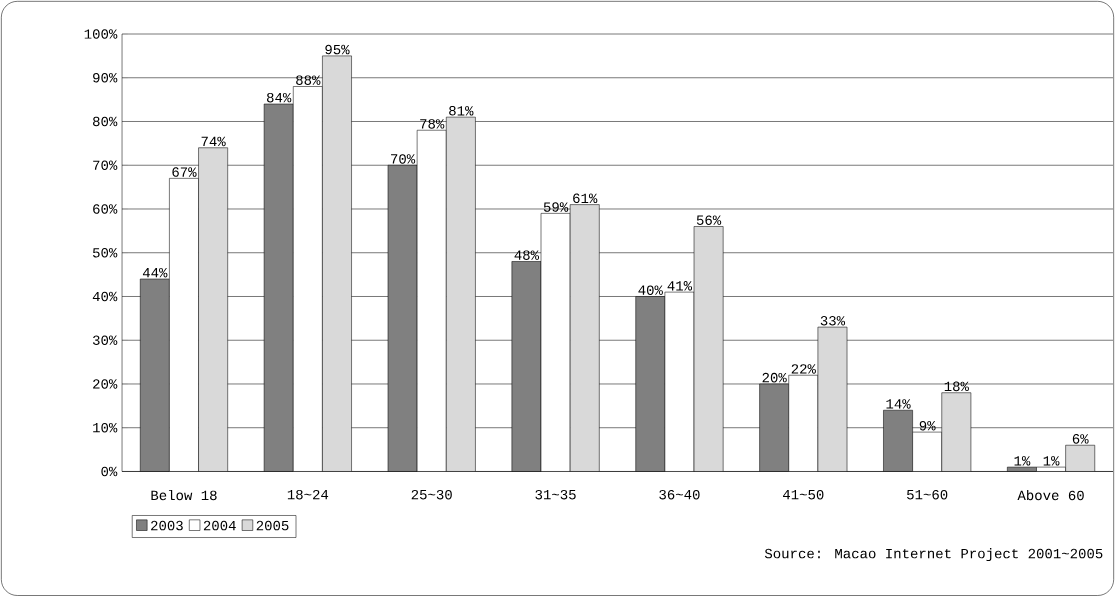  I want to click on data-label: 6%, so click(1080, 439).